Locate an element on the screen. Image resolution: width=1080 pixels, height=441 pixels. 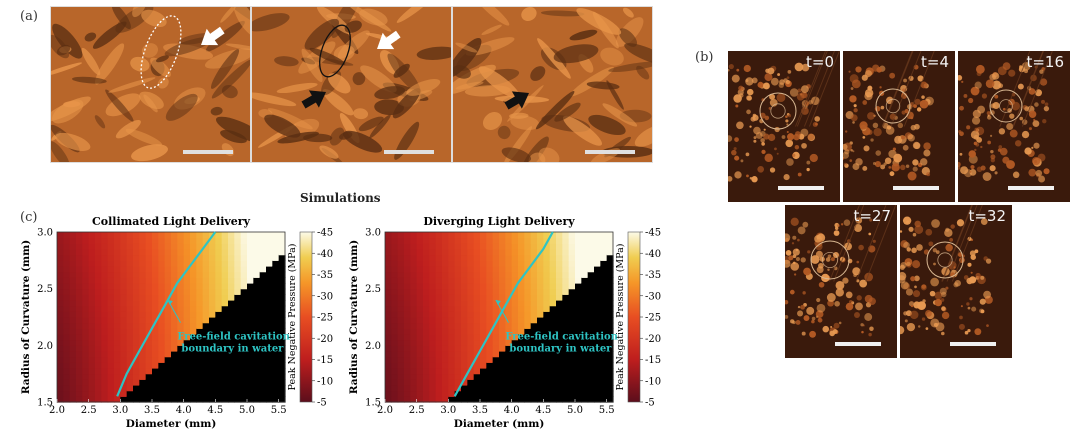
timelapse-frame-5: t=32 is located at coordinates (956, 281).